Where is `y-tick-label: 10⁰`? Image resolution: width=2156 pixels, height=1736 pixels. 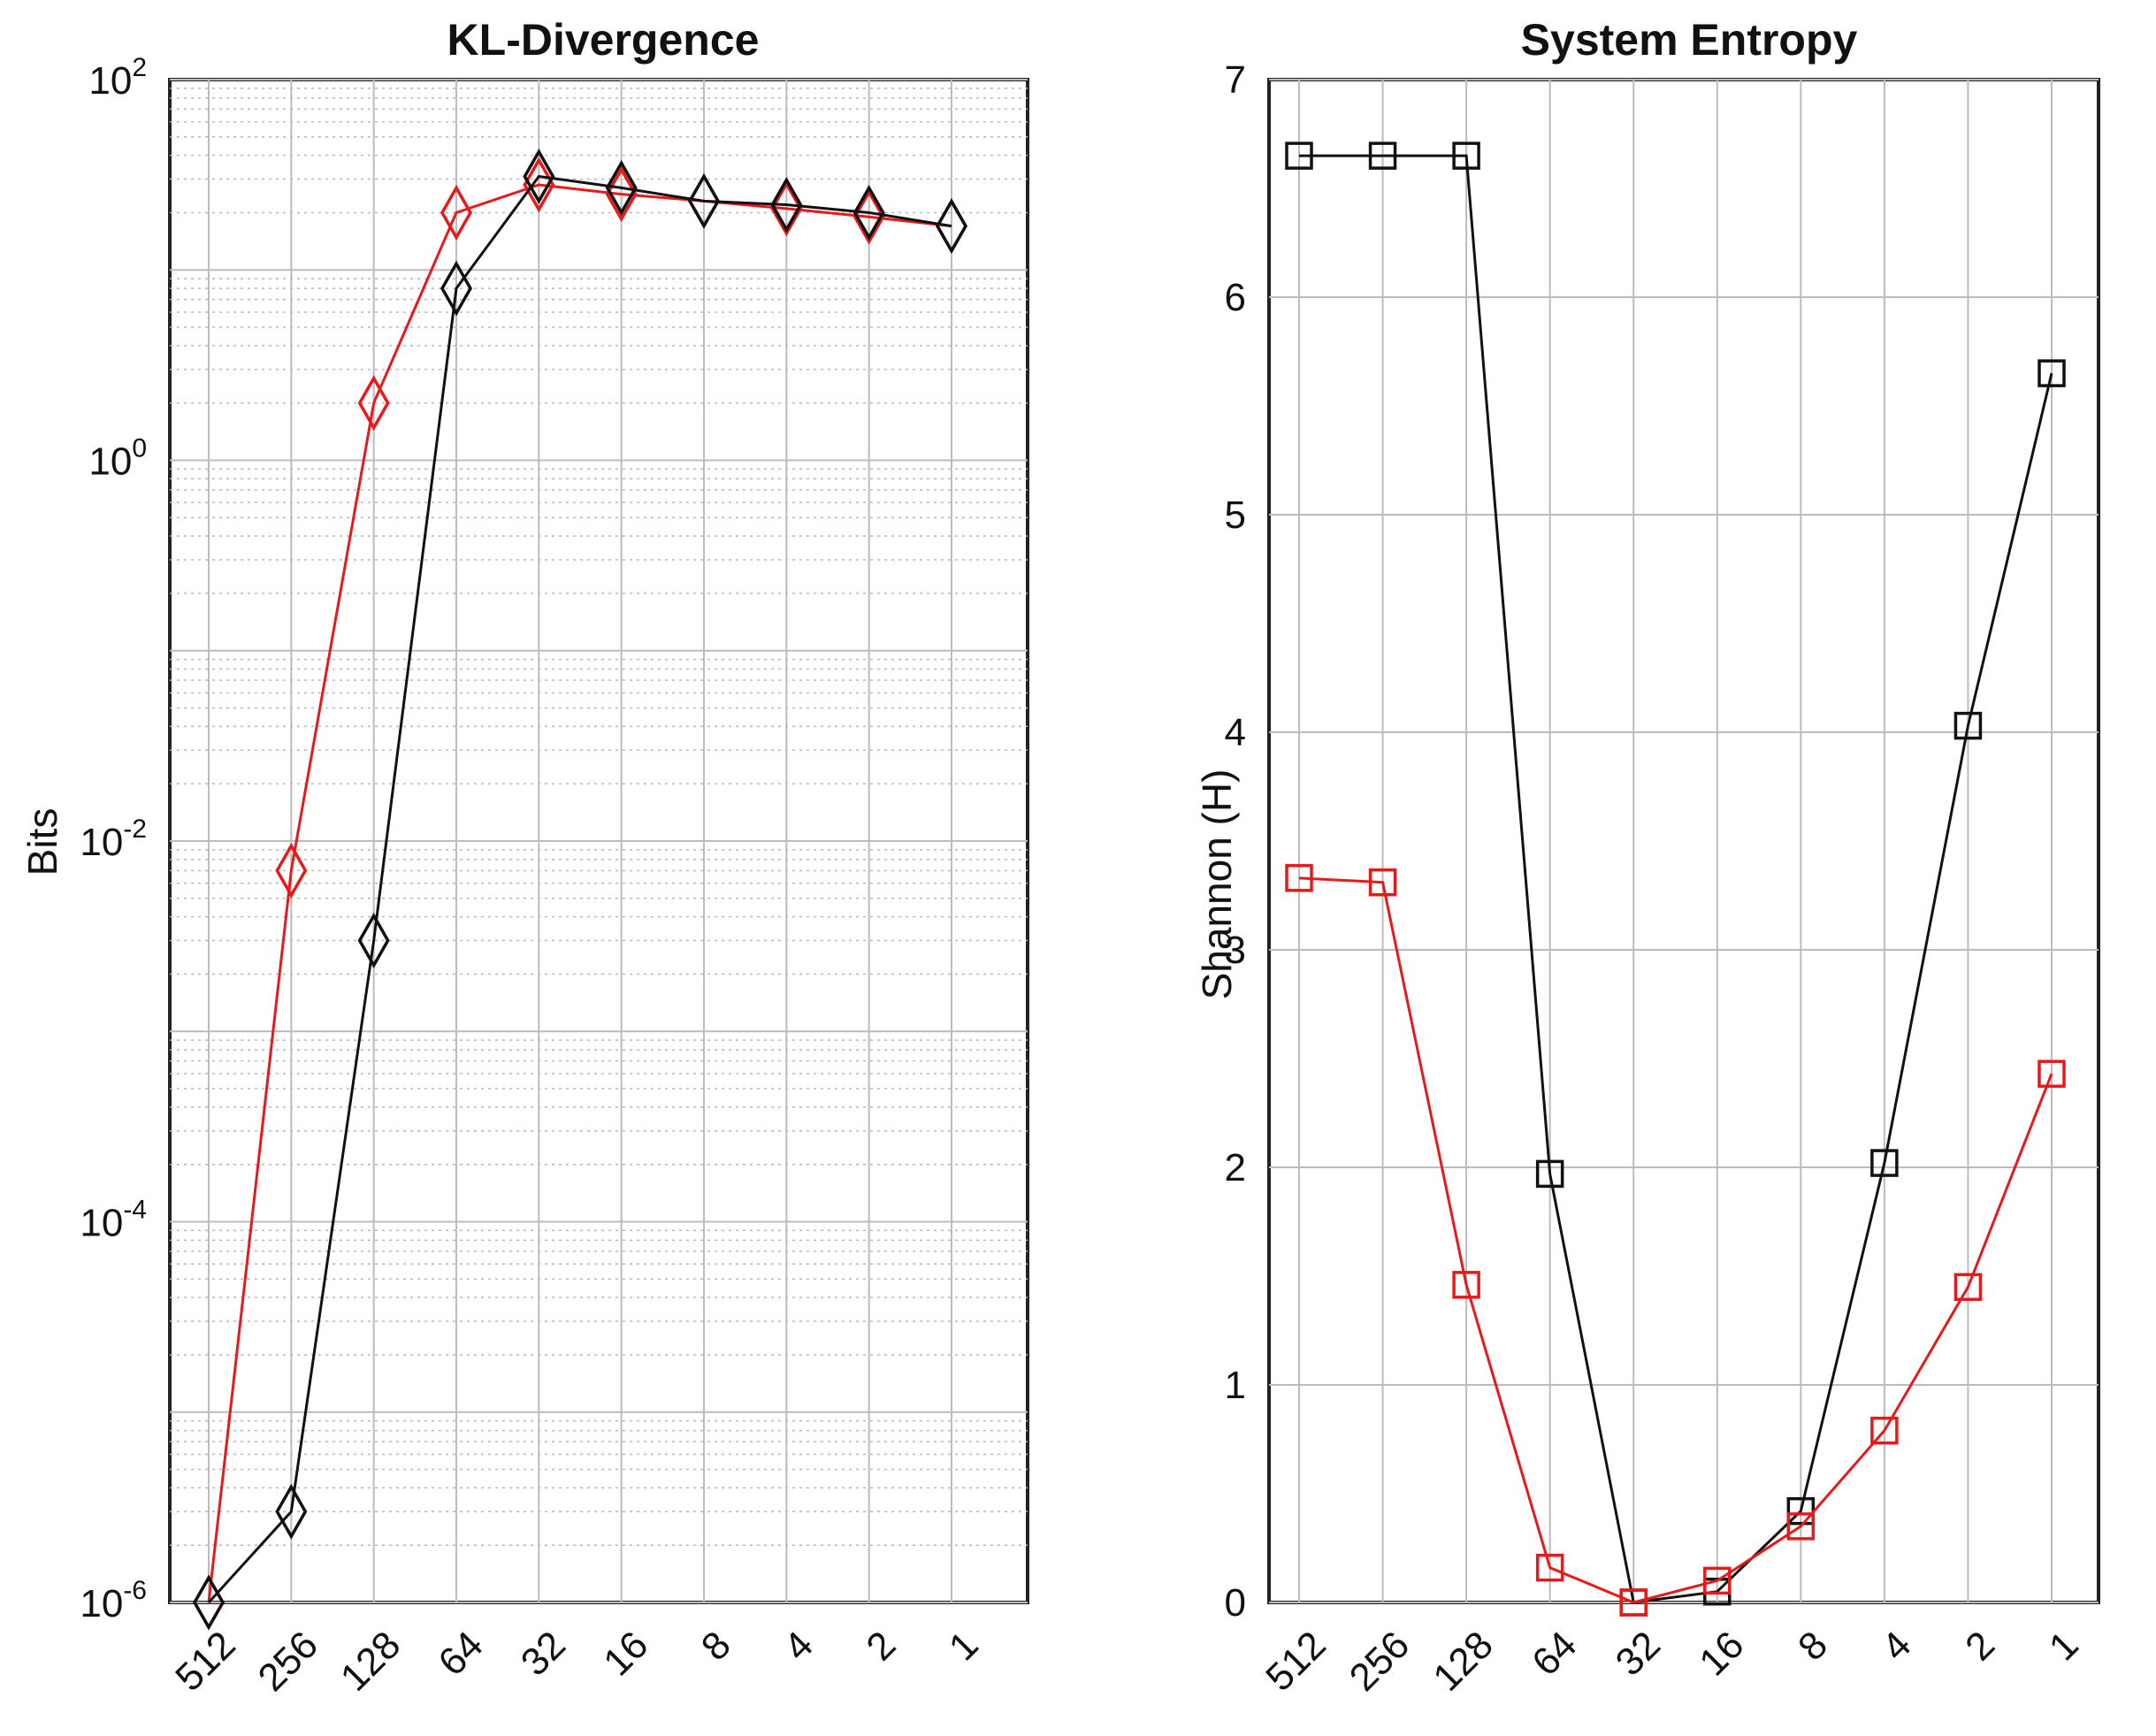
y-tick-label: 10⁰ is located at coordinates (117, 459).